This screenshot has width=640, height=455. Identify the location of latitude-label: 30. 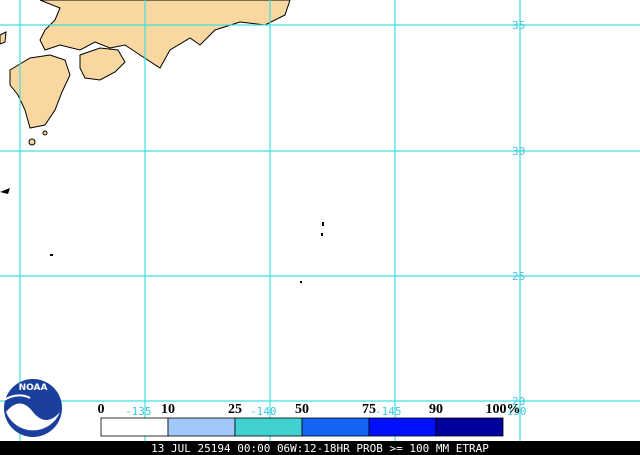
(518, 151).